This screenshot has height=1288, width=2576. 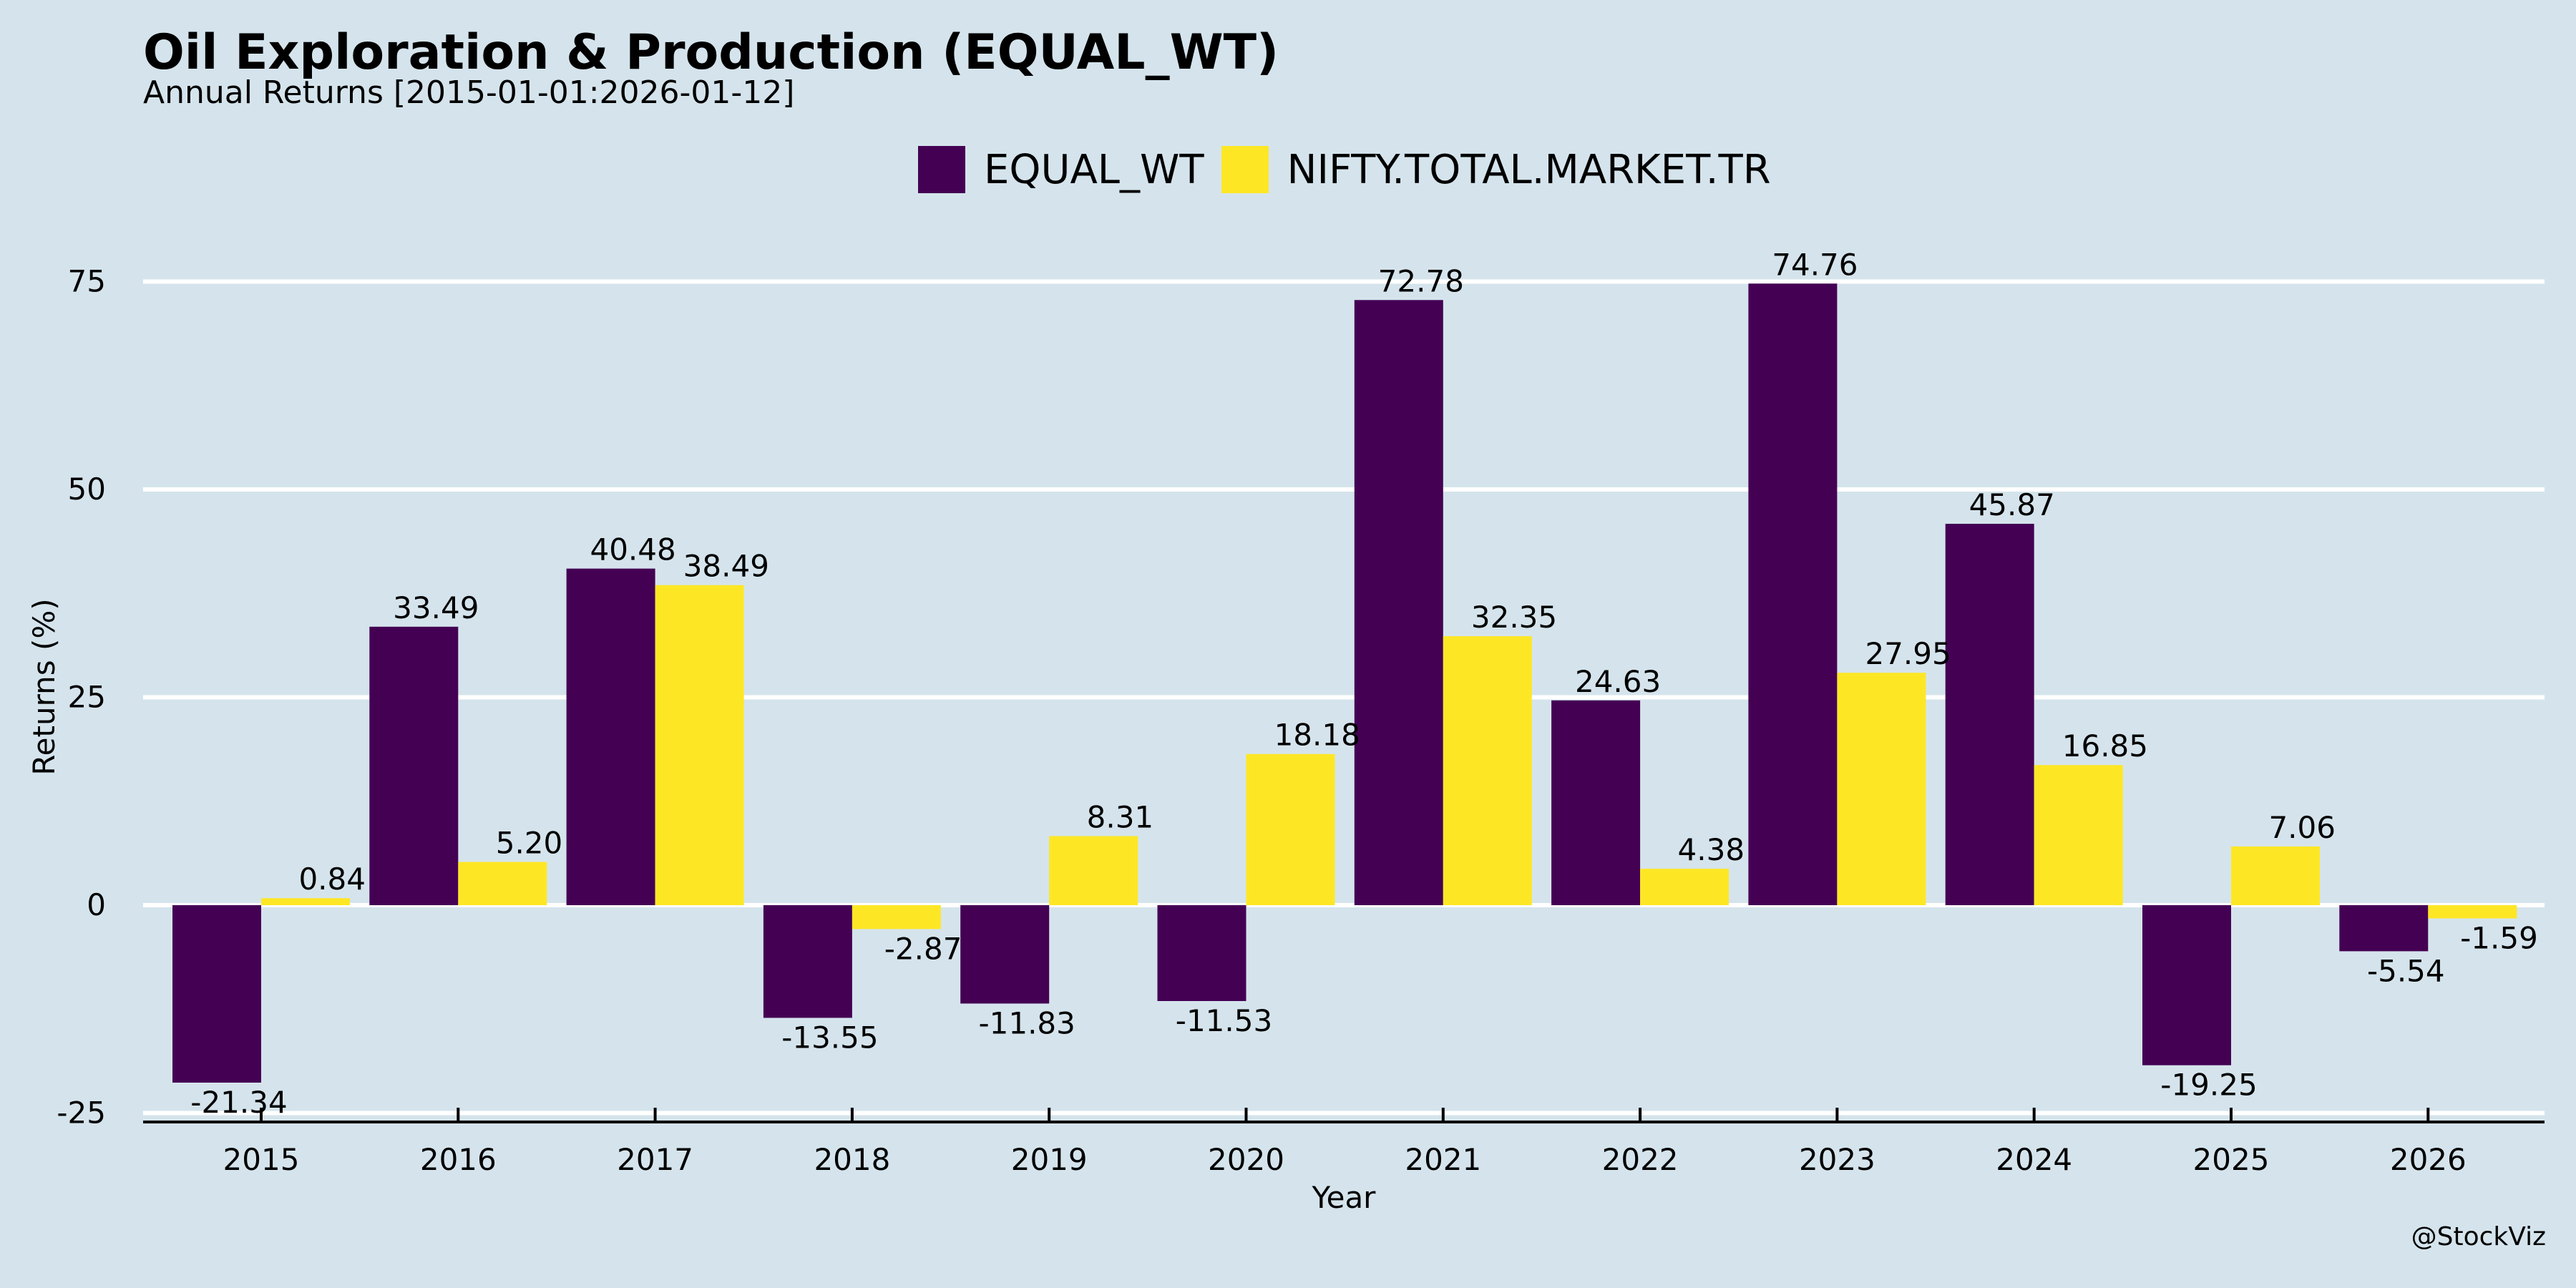 What do you see at coordinates (1049, 1159) in the screenshot?
I see `x-tick-label: 2019` at bounding box center [1049, 1159].